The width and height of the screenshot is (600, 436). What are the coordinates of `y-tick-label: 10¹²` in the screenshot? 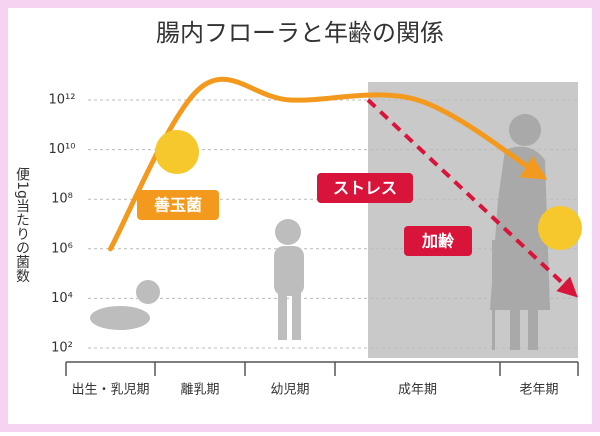 It's located at (62, 100).